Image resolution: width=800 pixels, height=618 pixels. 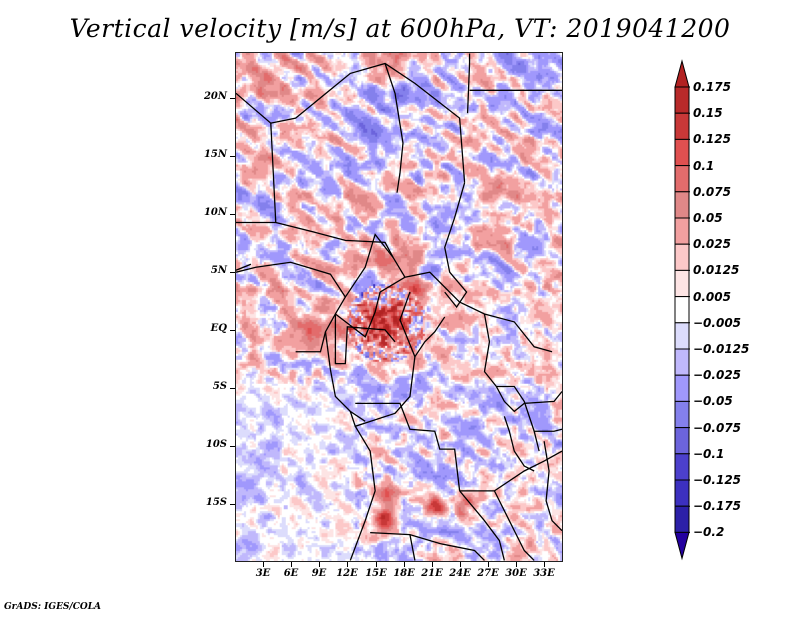 What do you see at coordinates (704, 165) in the screenshot?
I see `colorbar-level-label: 0.1` at bounding box center [704, 165].